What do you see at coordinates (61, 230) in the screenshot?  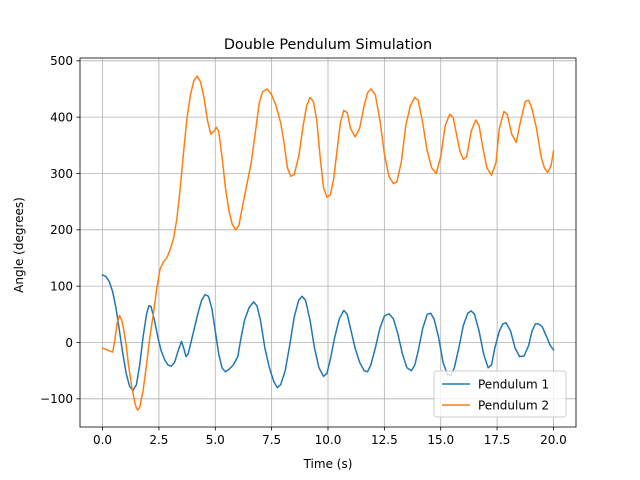 I see `y-tick-label: 200` at bounding box center [61, 230].